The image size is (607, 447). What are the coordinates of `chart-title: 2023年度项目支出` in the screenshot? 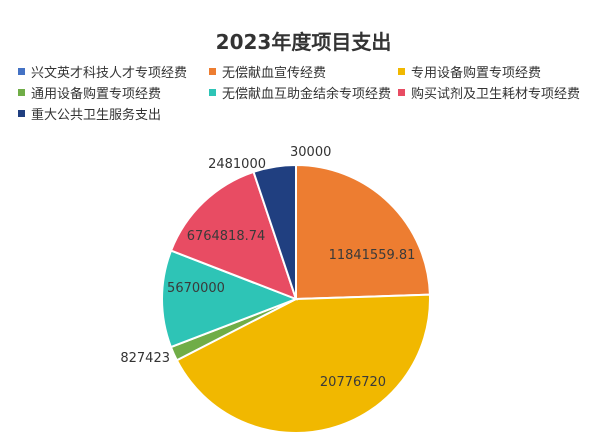 It's located at (303, 42).